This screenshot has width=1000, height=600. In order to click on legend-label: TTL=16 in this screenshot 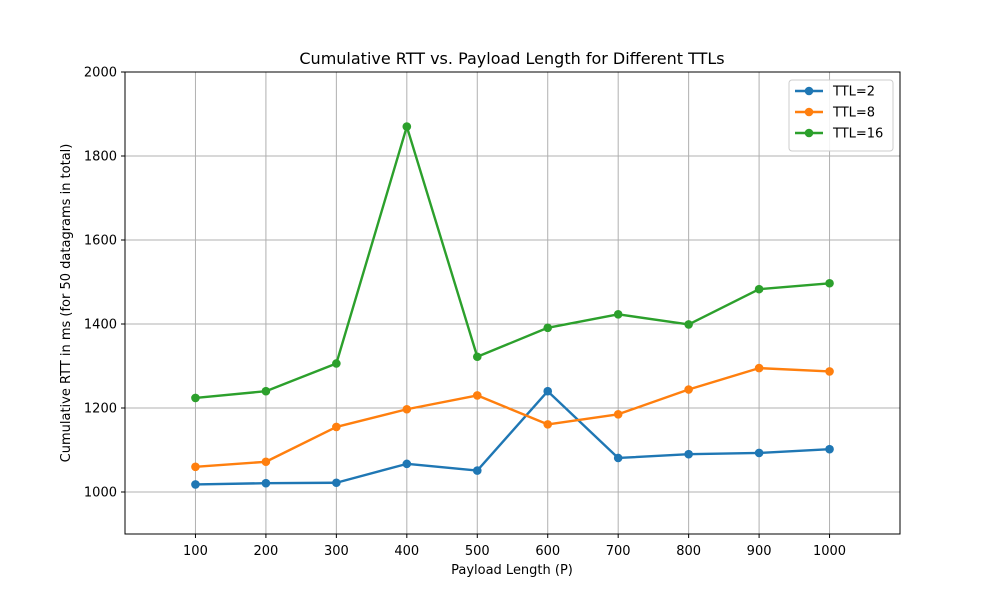, I will do `click(857, 134)`.